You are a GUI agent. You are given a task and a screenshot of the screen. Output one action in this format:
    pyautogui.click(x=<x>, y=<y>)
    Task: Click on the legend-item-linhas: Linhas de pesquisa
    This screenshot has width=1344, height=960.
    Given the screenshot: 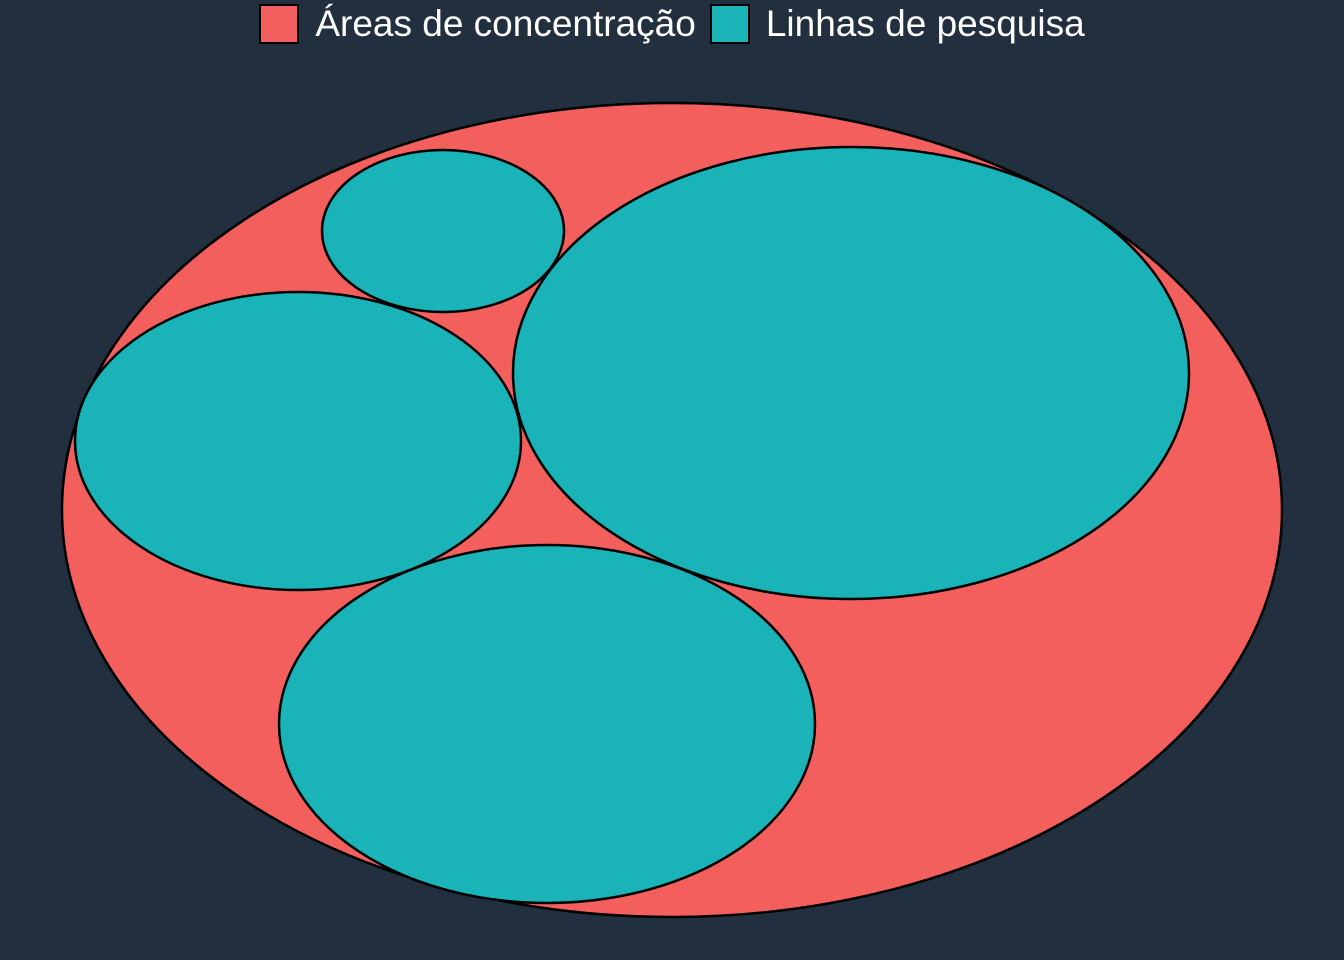 What is the action you would take?
    pyautogui.click(x=897, y=23)
    